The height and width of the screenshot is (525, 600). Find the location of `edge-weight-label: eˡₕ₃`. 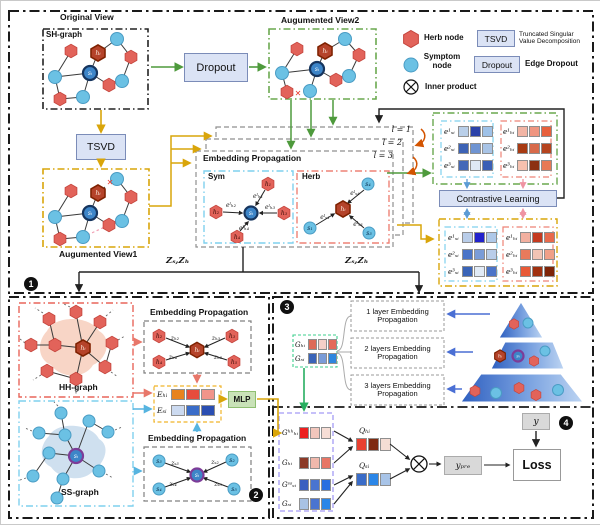

edge-weight-label: eˡₕ₃ is located at coordinates (270, 207).